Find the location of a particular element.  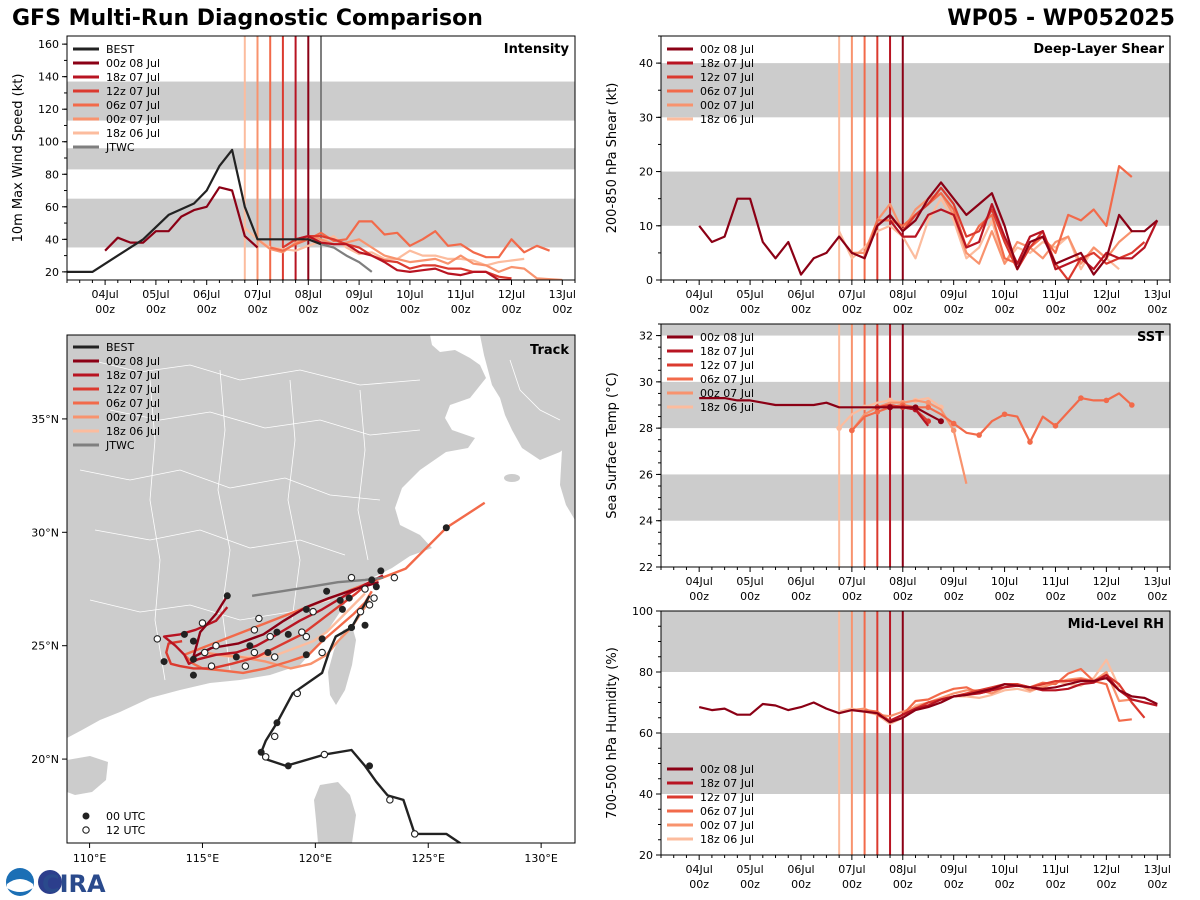

track-legend-label: 18z 07 Jul is located at coordinates (133, 375).